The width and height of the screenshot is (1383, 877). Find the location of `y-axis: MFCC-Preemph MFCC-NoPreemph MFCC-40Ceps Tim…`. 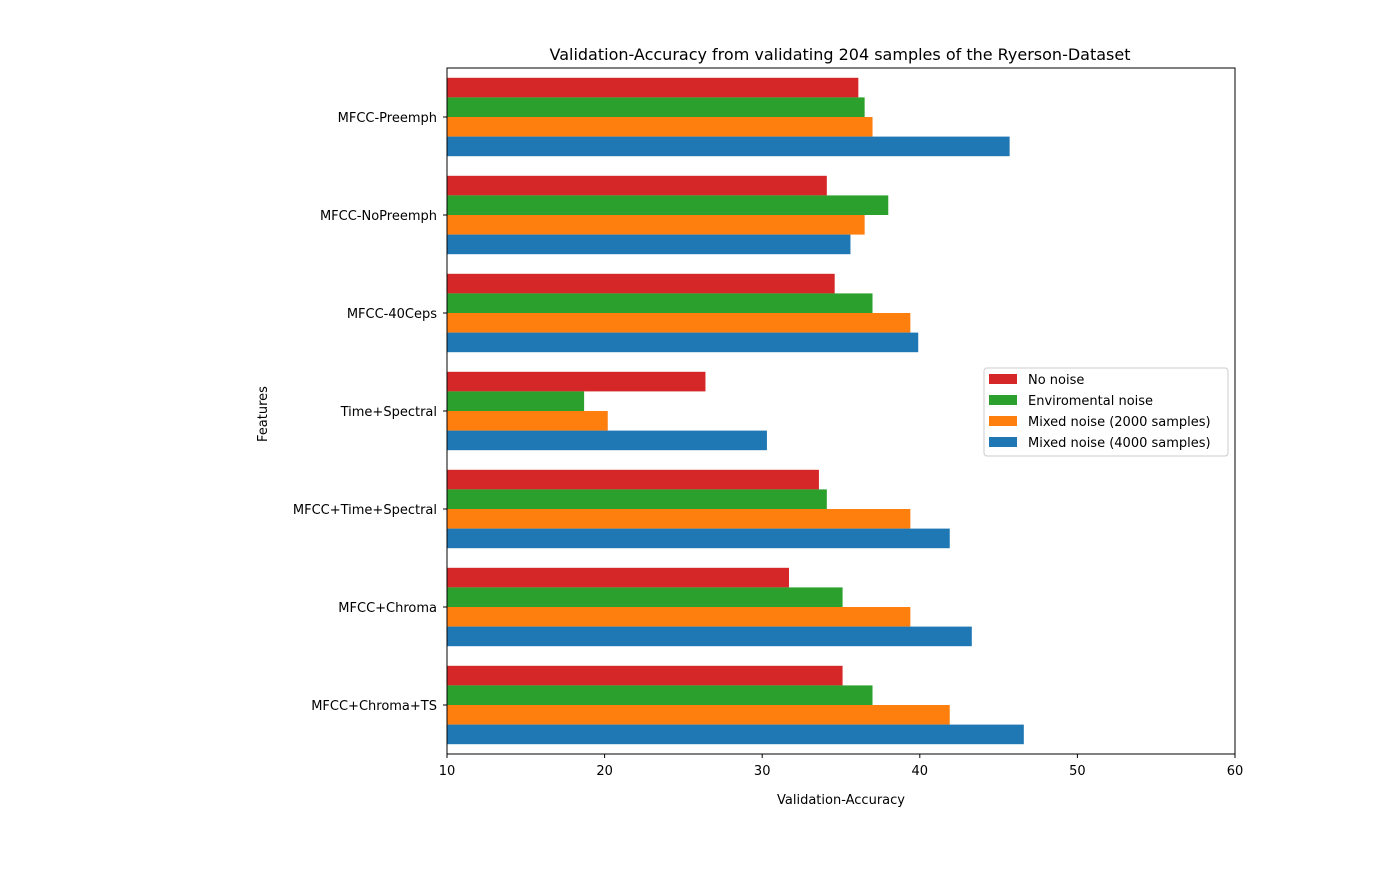

y-axis: MFCC-Preemph MFCC-NoPreemph MFCC-40Ceps Tim… is located at coordinates (370, 412).